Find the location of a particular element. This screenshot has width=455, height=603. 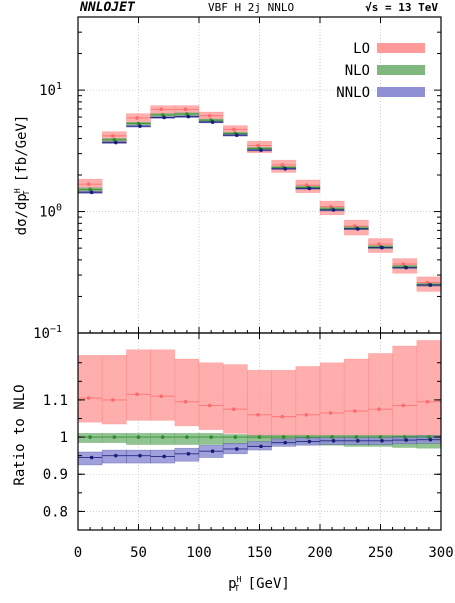

ratio-y-tick-label: 1 is located at coordinates (64, 438).